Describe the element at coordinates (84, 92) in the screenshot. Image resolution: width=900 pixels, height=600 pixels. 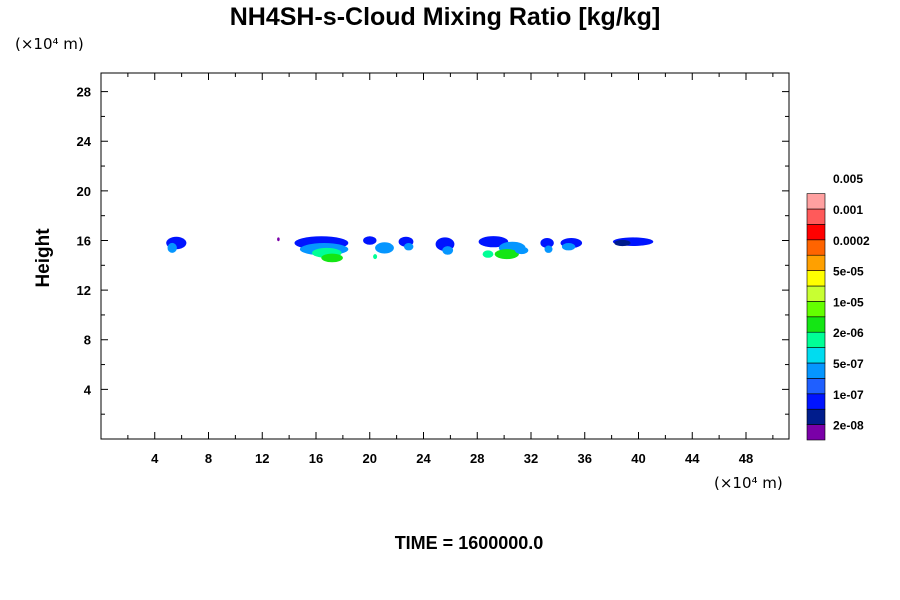
I see `y-tick-label: 28` at that location.